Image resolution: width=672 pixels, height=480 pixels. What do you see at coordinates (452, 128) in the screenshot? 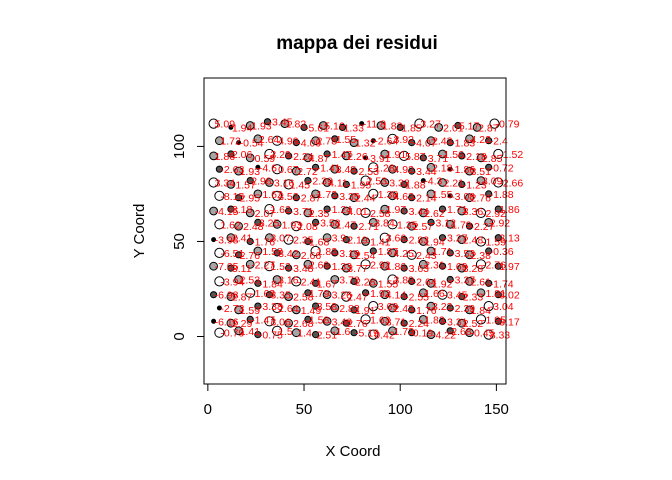
I see `residual-label: -2.01` at bounding box center [452, 128].